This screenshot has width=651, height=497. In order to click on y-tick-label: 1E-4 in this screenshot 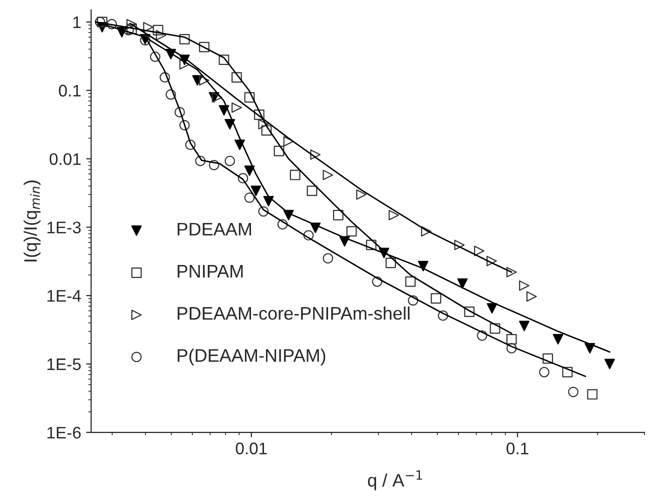, I will do `click(64, 296)`.